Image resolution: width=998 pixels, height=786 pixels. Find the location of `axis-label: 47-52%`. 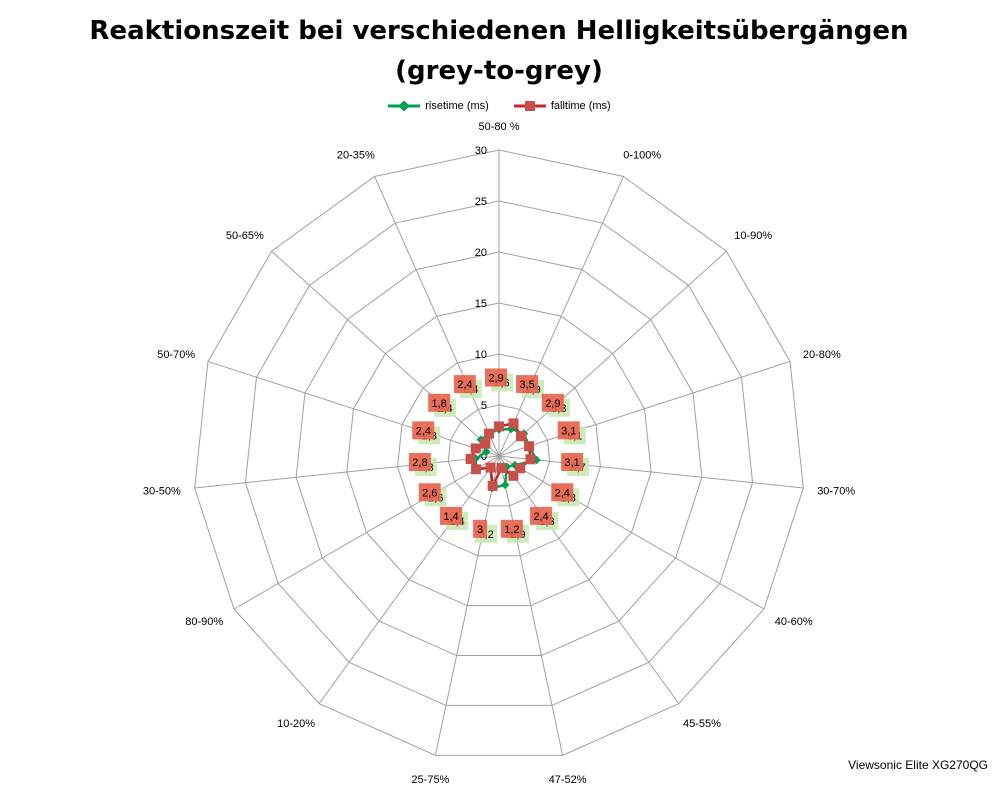

axis-label: 47-52% is located at coordinates (568, 780).